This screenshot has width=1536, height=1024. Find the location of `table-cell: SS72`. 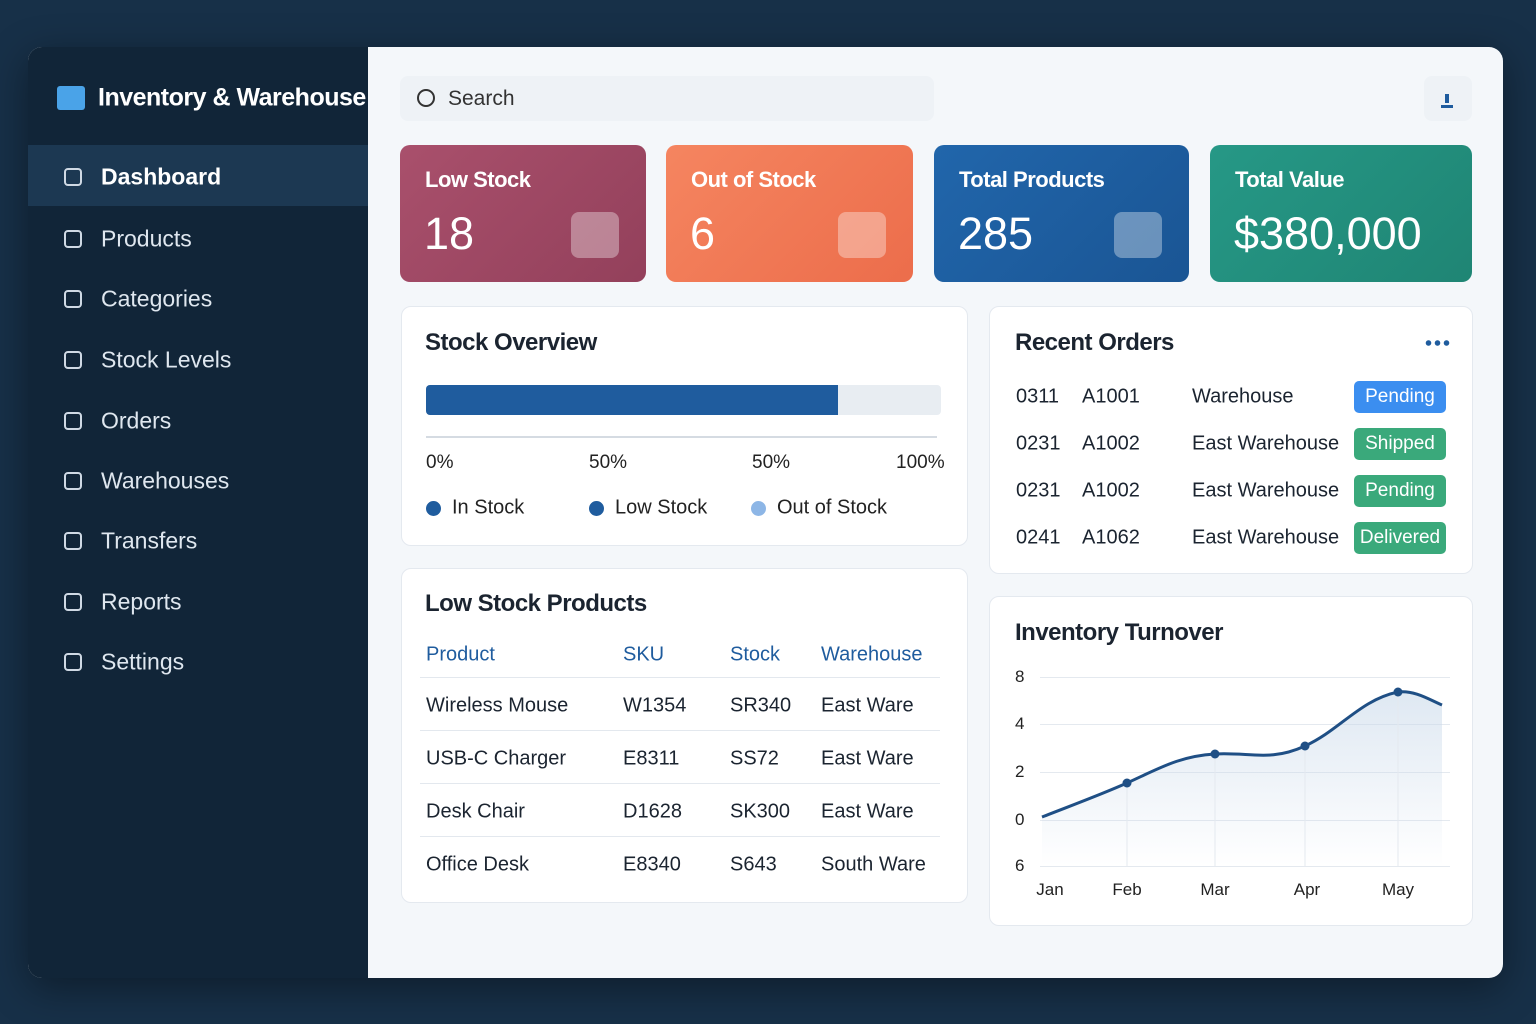

table-cell: SS72 is located at coordinates (754, 758).